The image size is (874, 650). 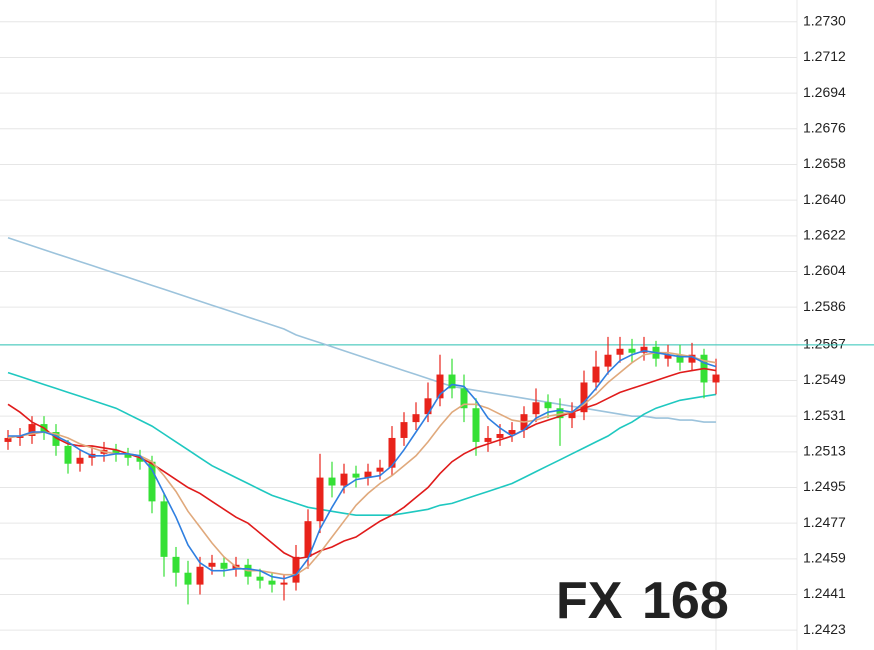 I want to click on y-tick-label: 1.2441, so click(x=824, y=593).